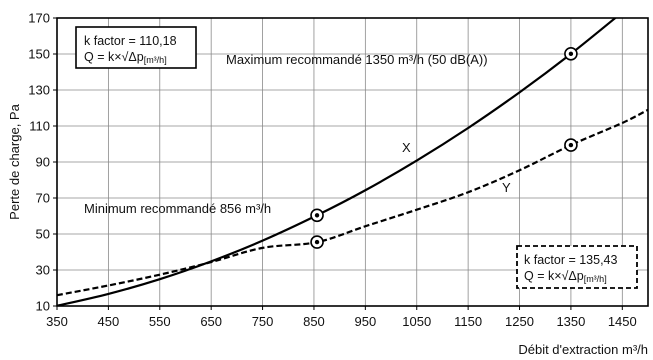 This screenshot has height=360, width=653. Describe the element at coordinates (211, 321) in the screenshot. I see `x-tick-label: 650` at that location.